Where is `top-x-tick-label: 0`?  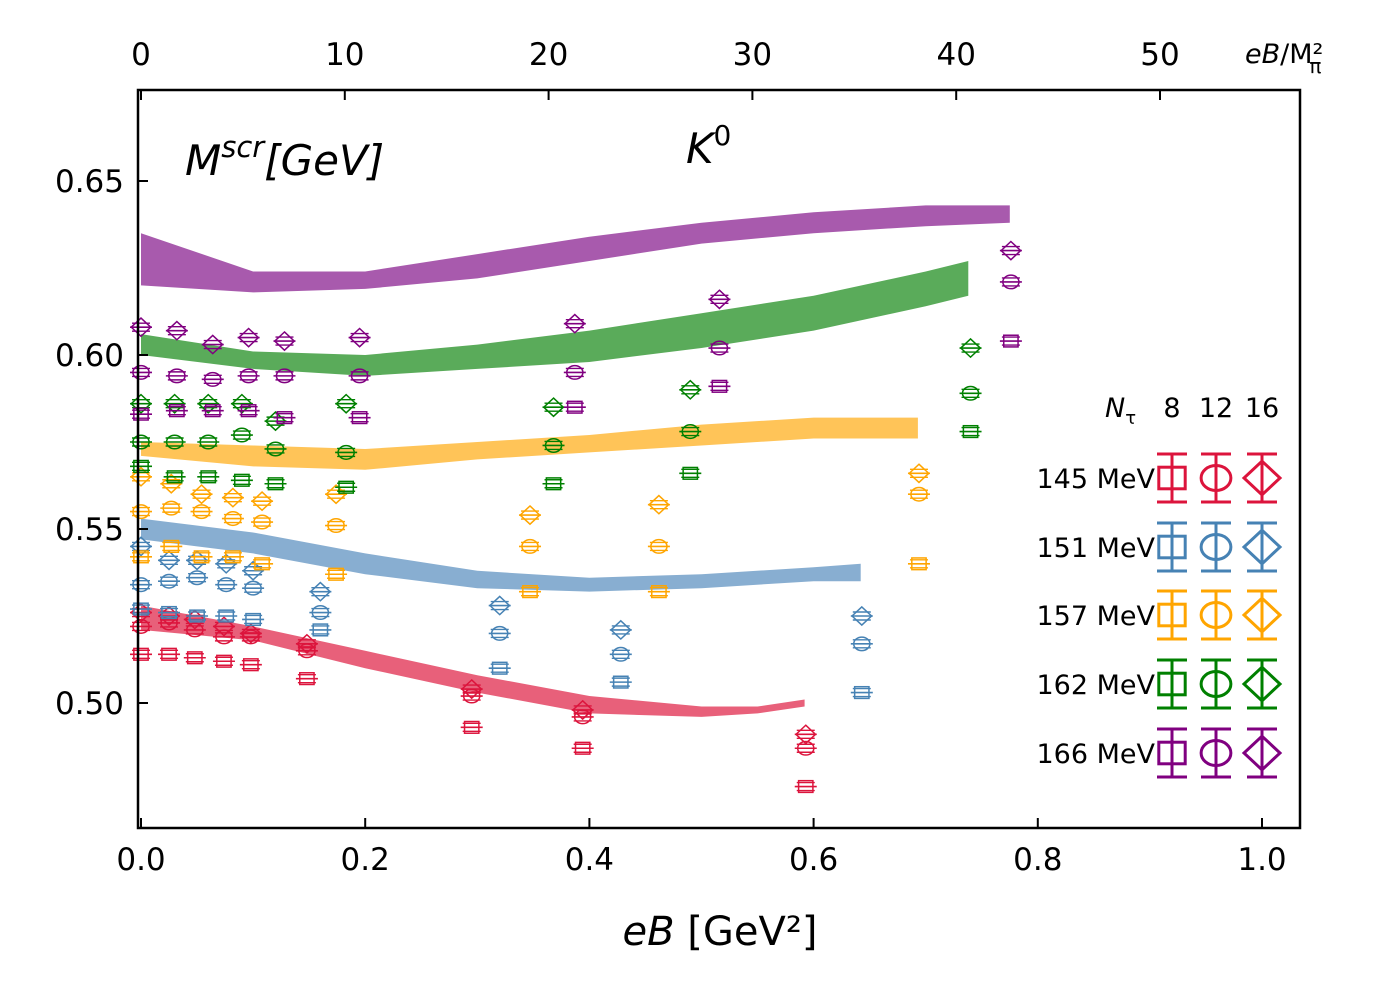 top-x-tick-label: 0 is located at coordinates (141, 55).